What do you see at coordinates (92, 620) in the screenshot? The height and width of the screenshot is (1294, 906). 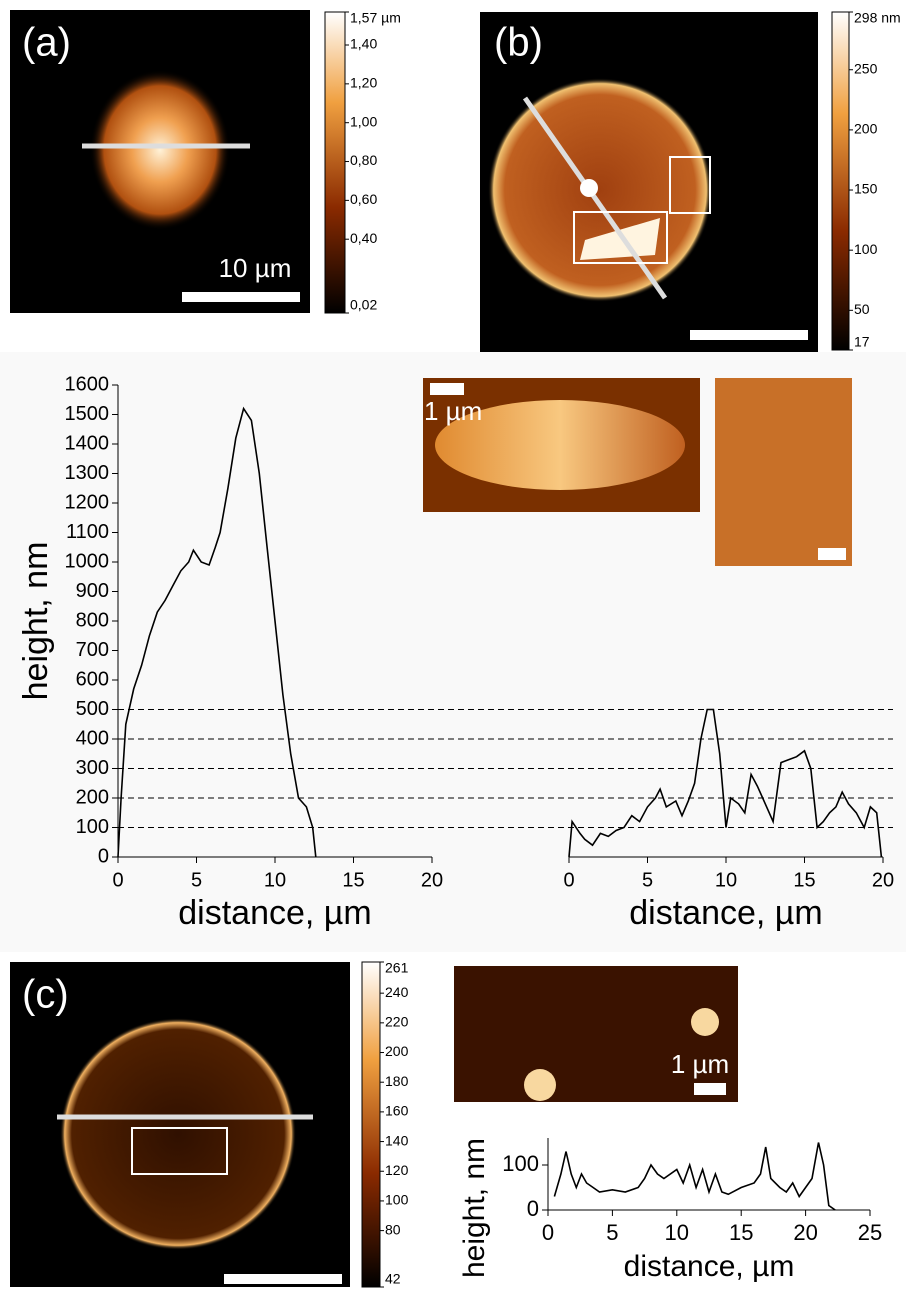 I see `y-tick-label: 800` at bounding box center [92, 620].